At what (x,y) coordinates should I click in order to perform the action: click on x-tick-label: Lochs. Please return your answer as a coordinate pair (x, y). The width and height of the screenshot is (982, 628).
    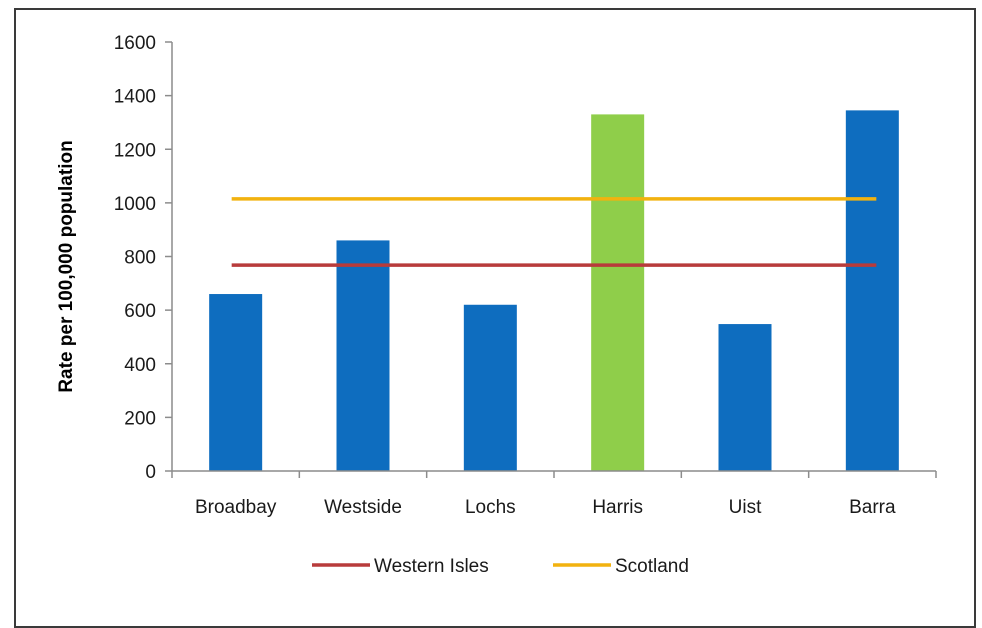
    Looking at the image, I should click on (490, 507).